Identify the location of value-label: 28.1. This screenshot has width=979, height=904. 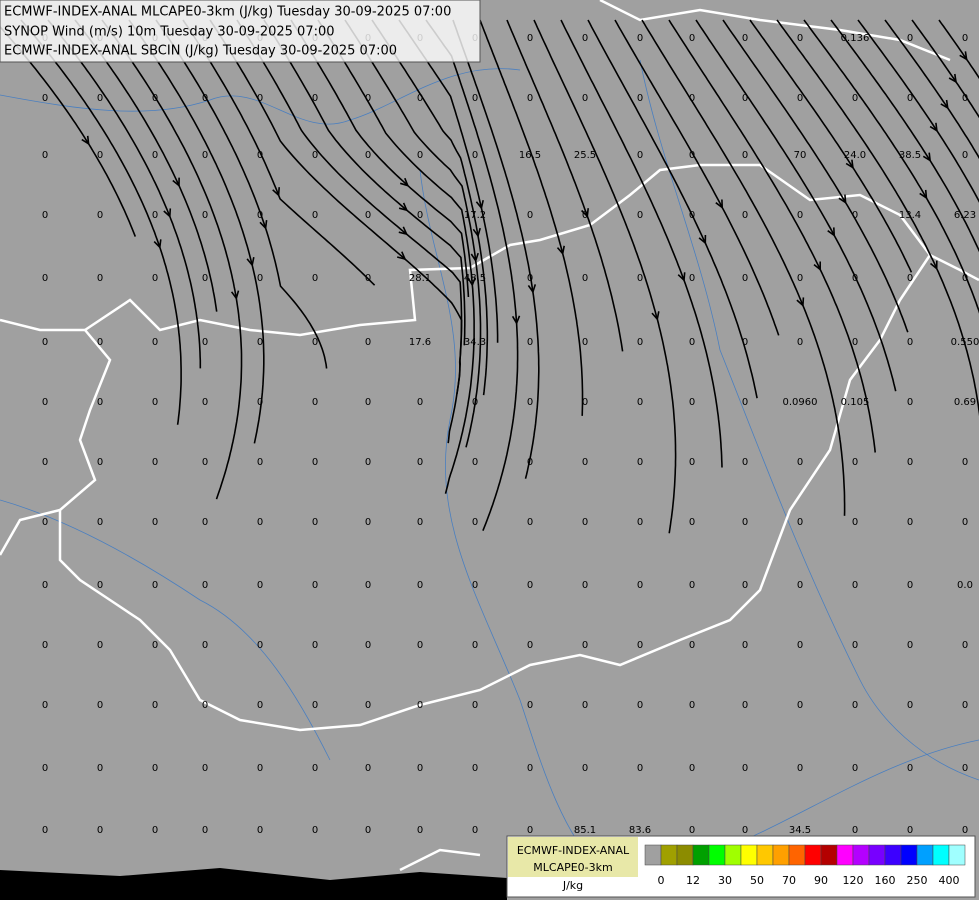
(420, 278).